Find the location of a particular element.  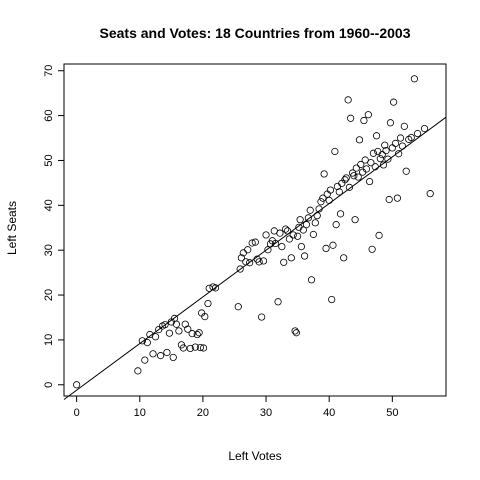

y-axis: 0 10 20 30 40 50 60 70 is located at coordinates (53, 226).